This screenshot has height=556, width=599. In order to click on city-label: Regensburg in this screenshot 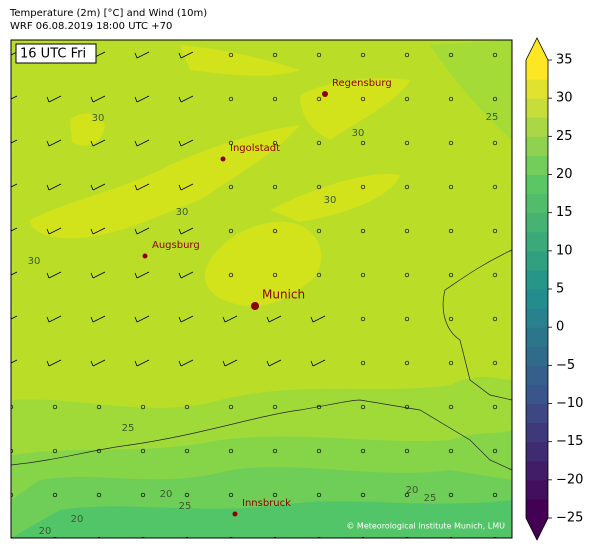, I will do `click(362, 83)`.